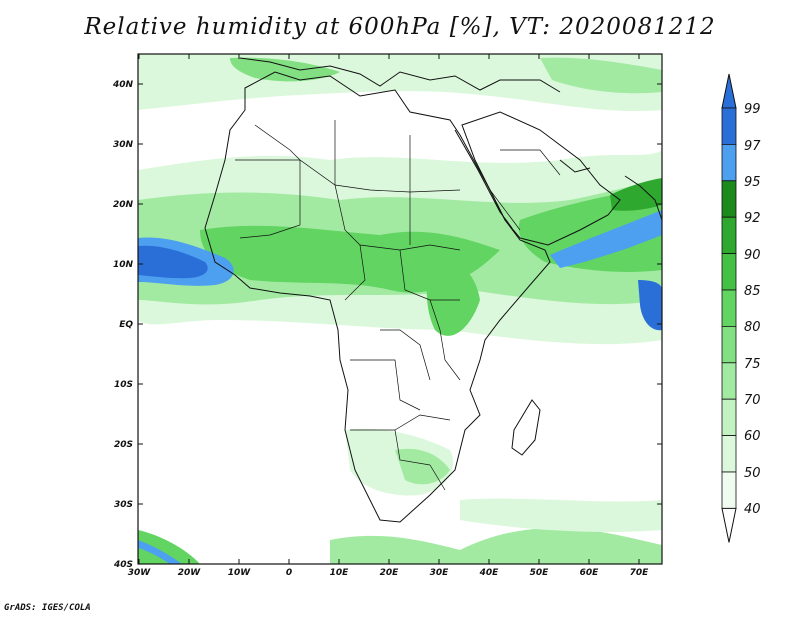  I want to click on lon-label: 0, so click(289, 573).